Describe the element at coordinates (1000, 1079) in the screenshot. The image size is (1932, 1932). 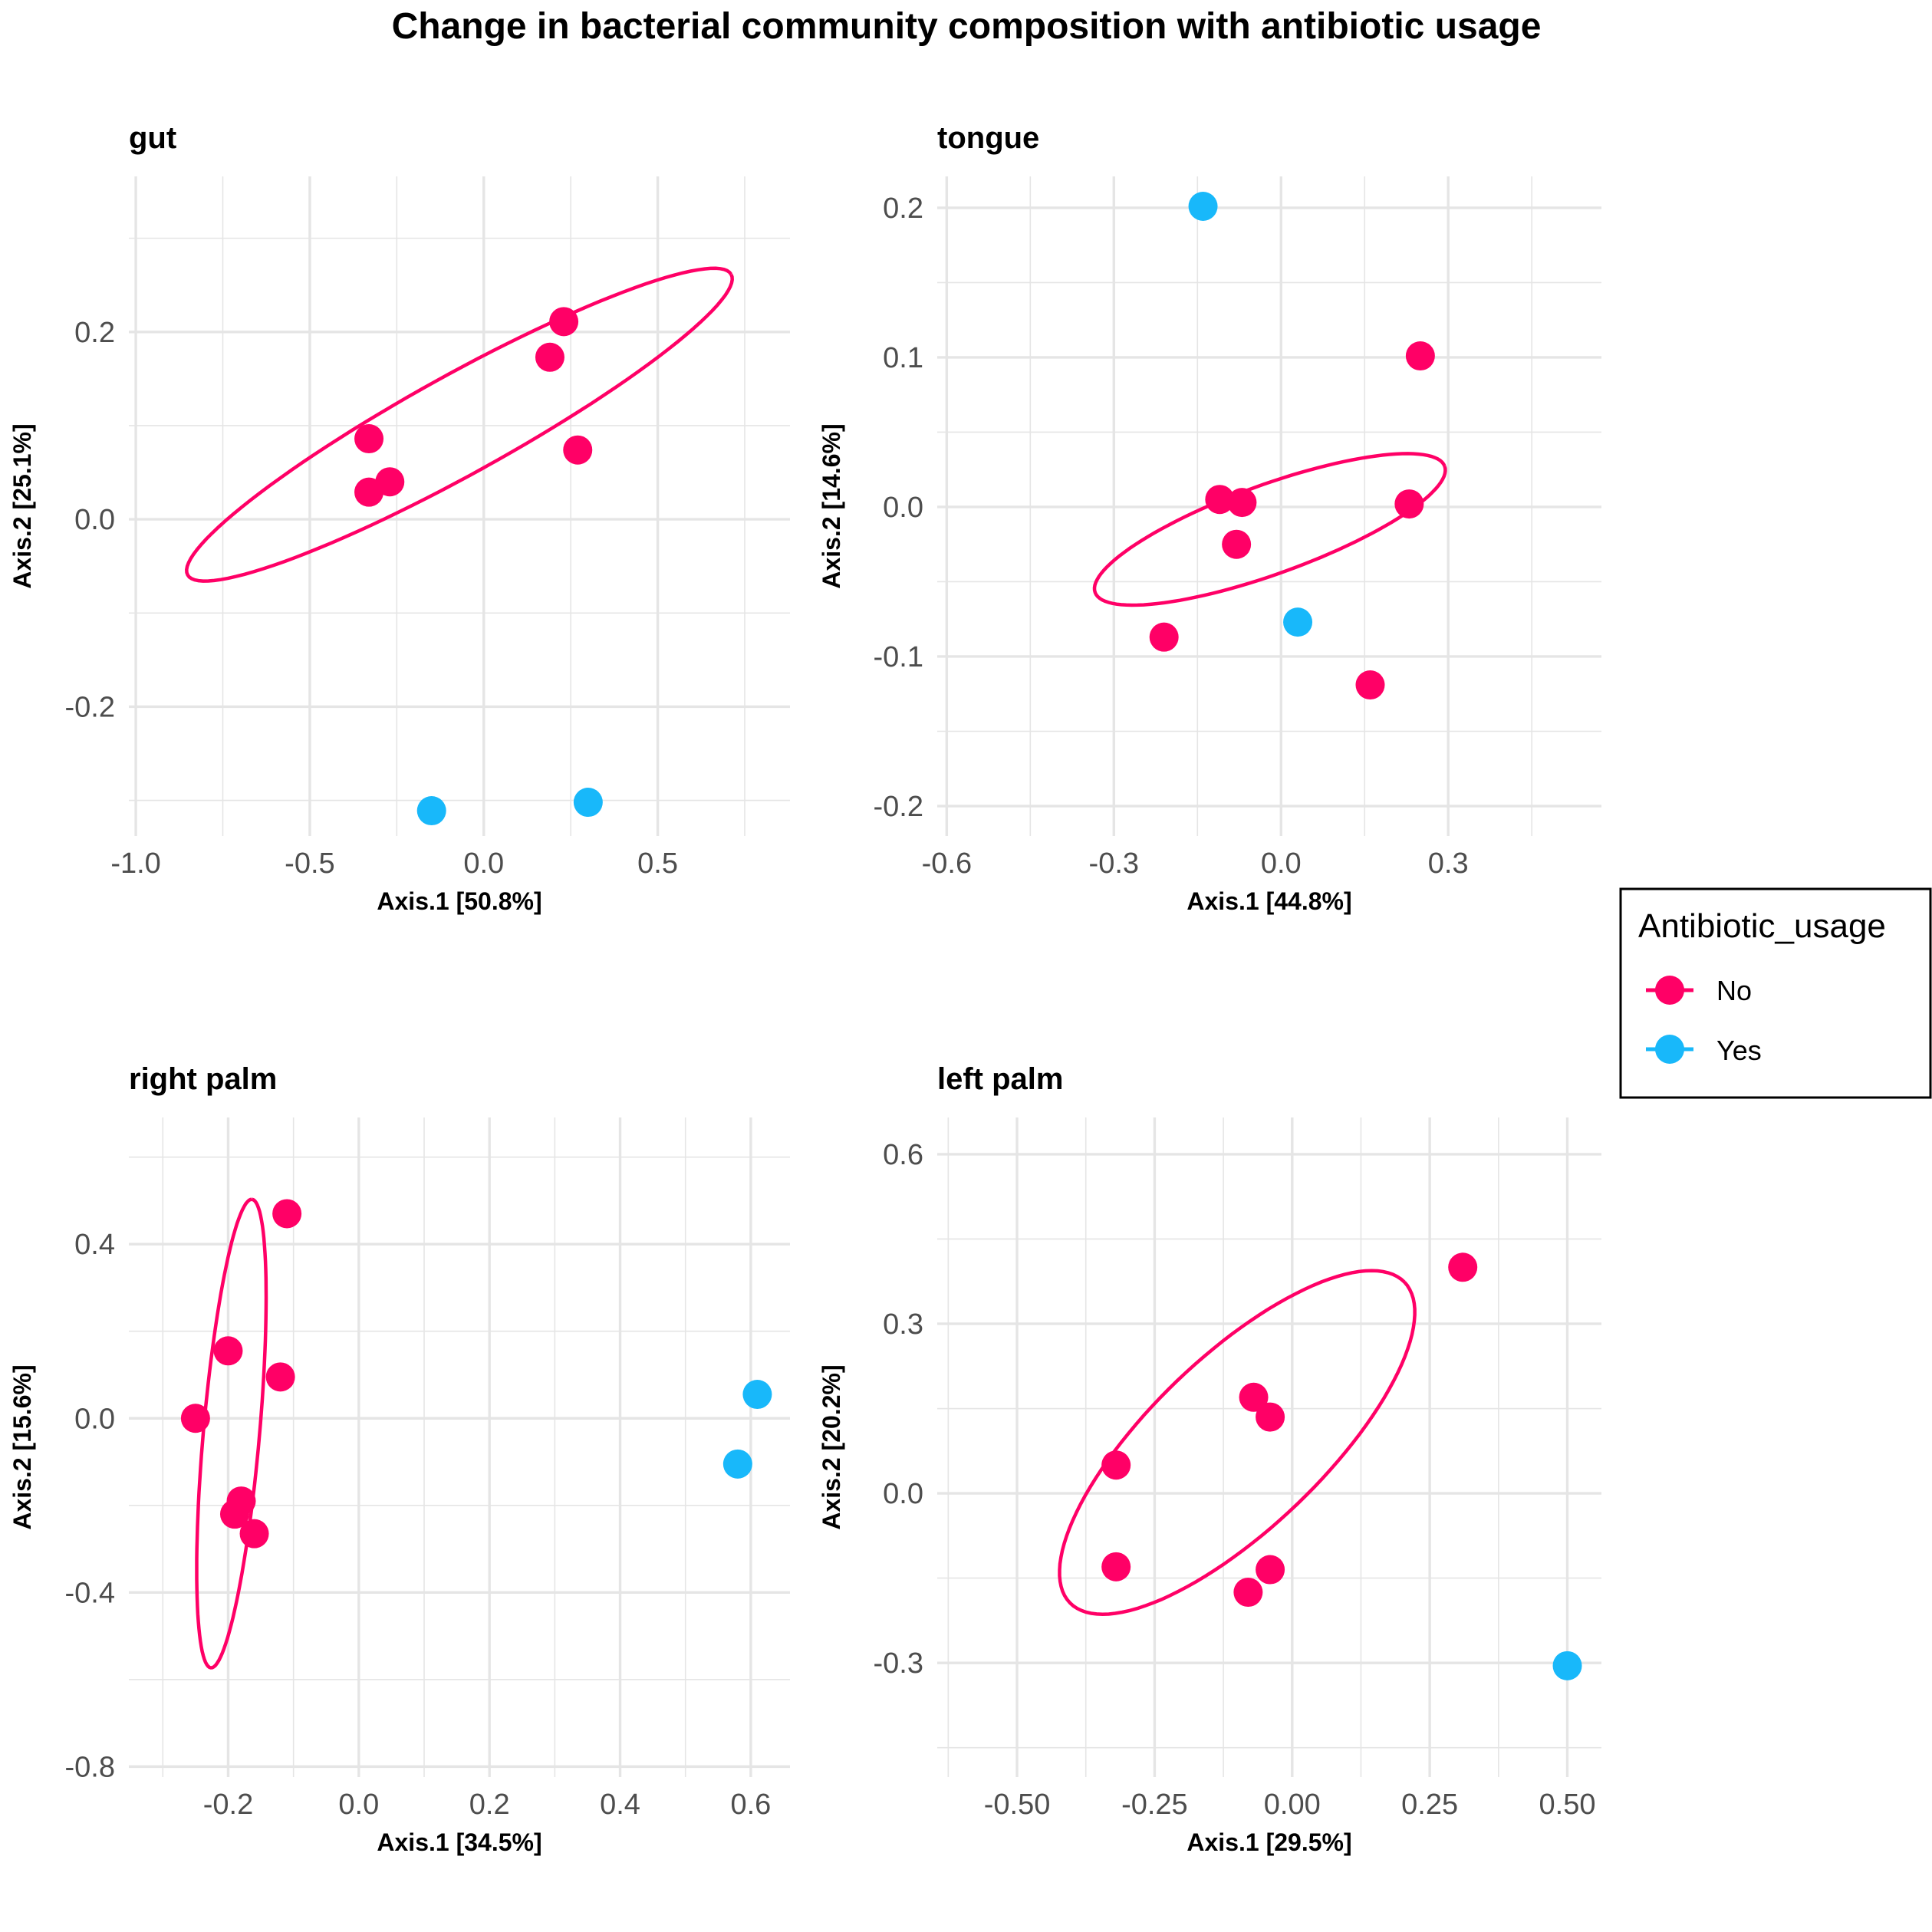
I see `panel-title: left palm` at that location.